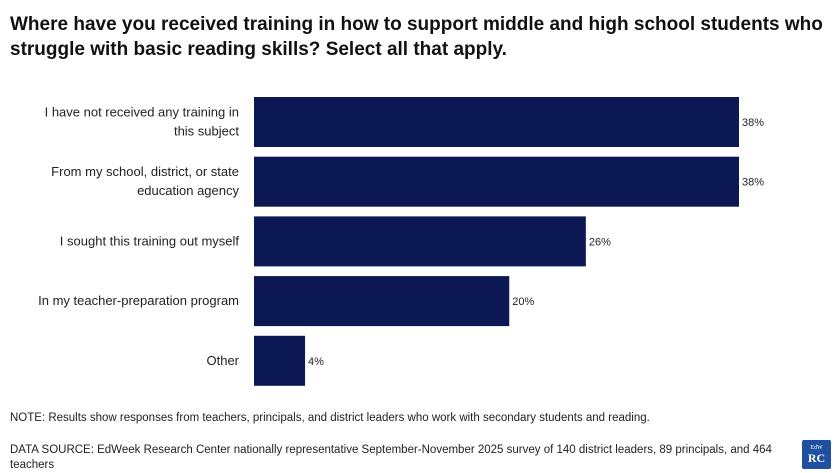 This screenshot has width=840, height=473. Describe the element at coordinates (316, 362) in the screenshot. I see `value-label-4: 4%` at that location.